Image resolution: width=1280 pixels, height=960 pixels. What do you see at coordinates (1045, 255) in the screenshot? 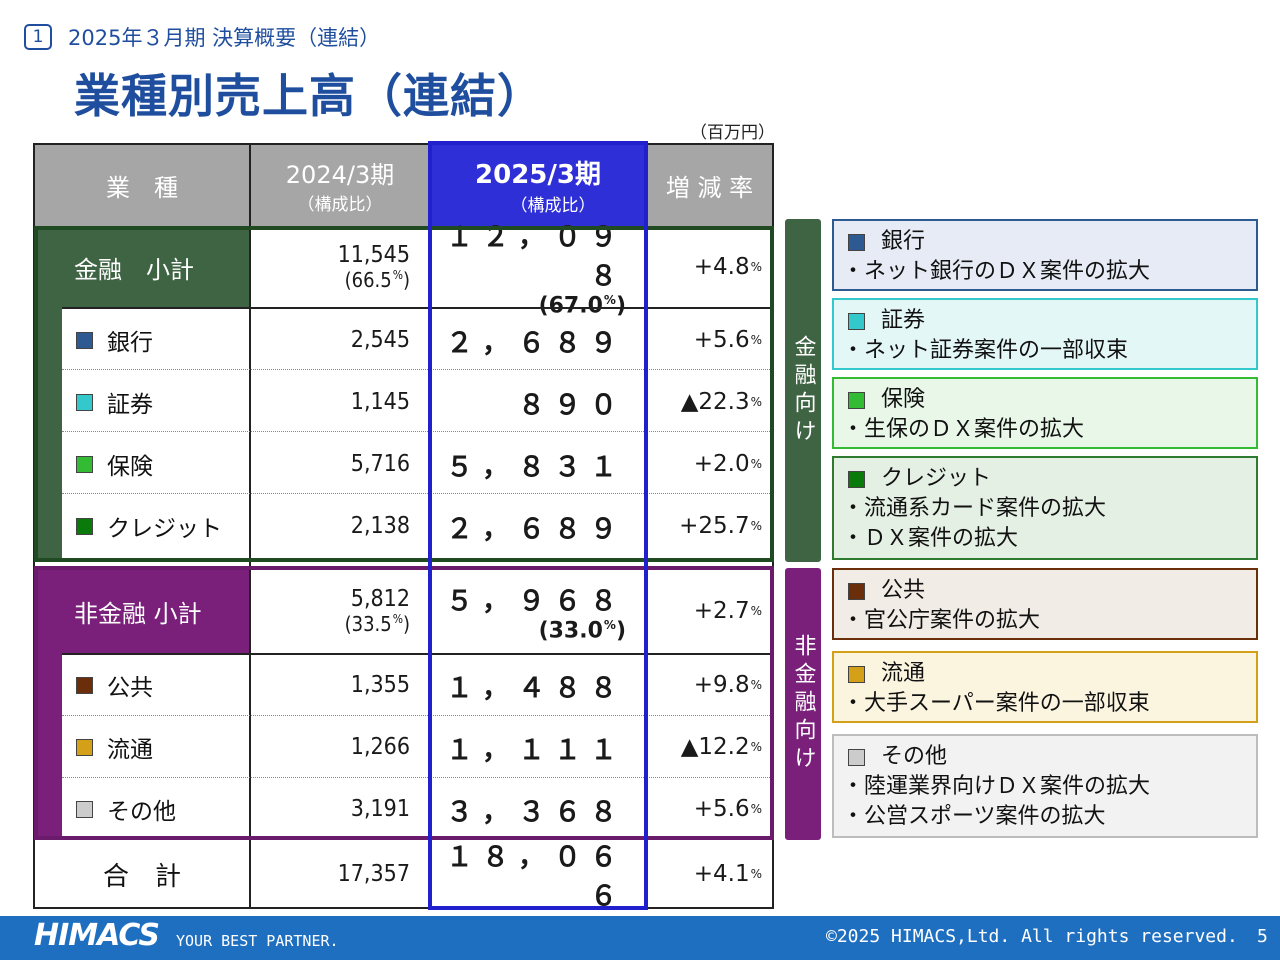
I see `note-box: 銀行・ネット銀行のＤＸ案件の拡大` at bounding box center [1045, 255].